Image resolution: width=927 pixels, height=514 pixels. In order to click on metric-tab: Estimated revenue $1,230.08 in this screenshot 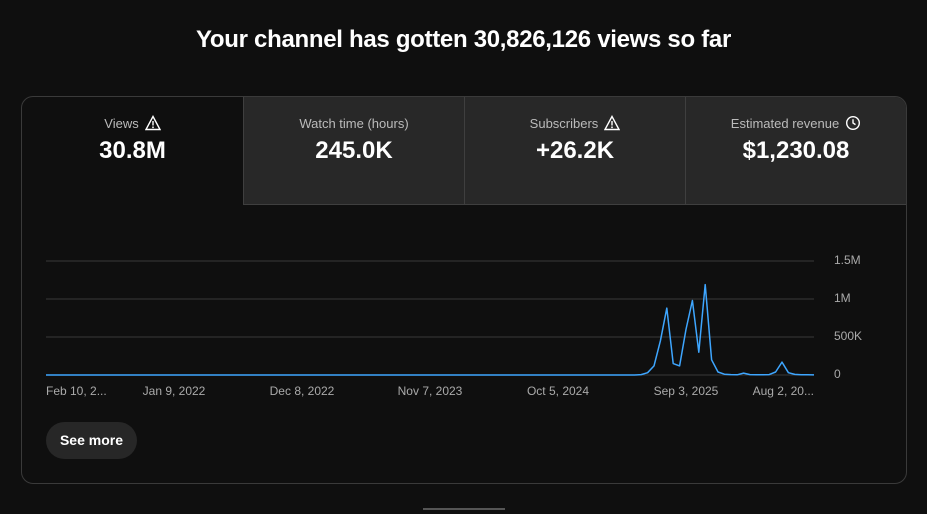, I will do `click(795, 151)`.